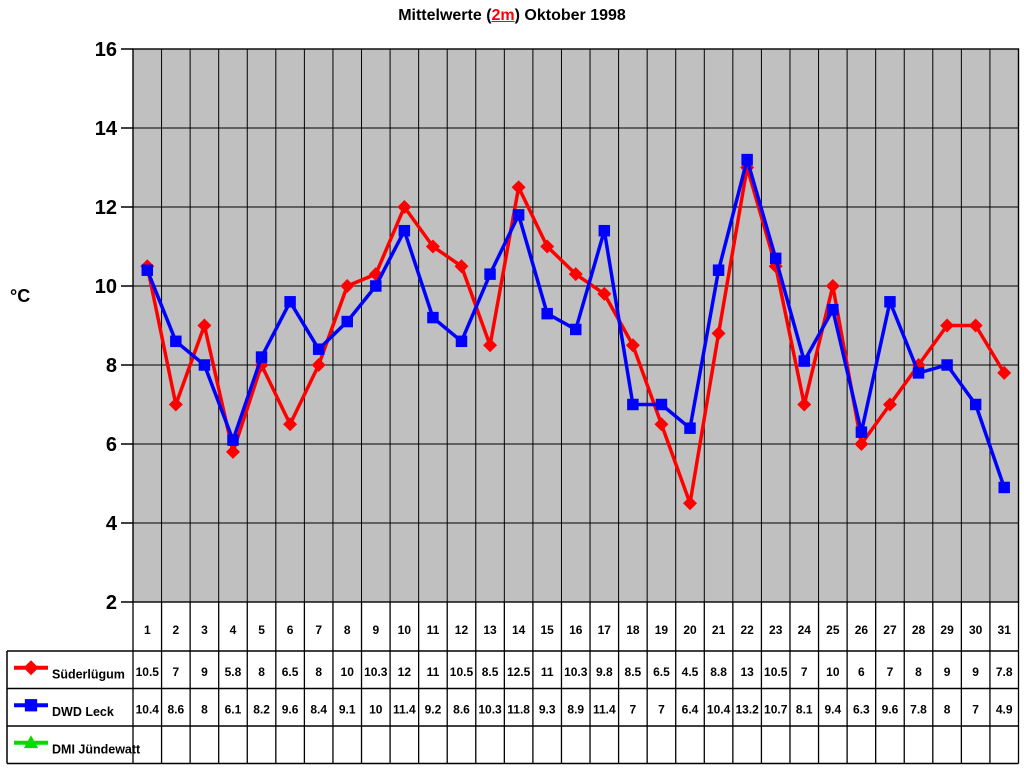  I want to click on cell-value-dwd-leck: 11.4, so click(604, 710).